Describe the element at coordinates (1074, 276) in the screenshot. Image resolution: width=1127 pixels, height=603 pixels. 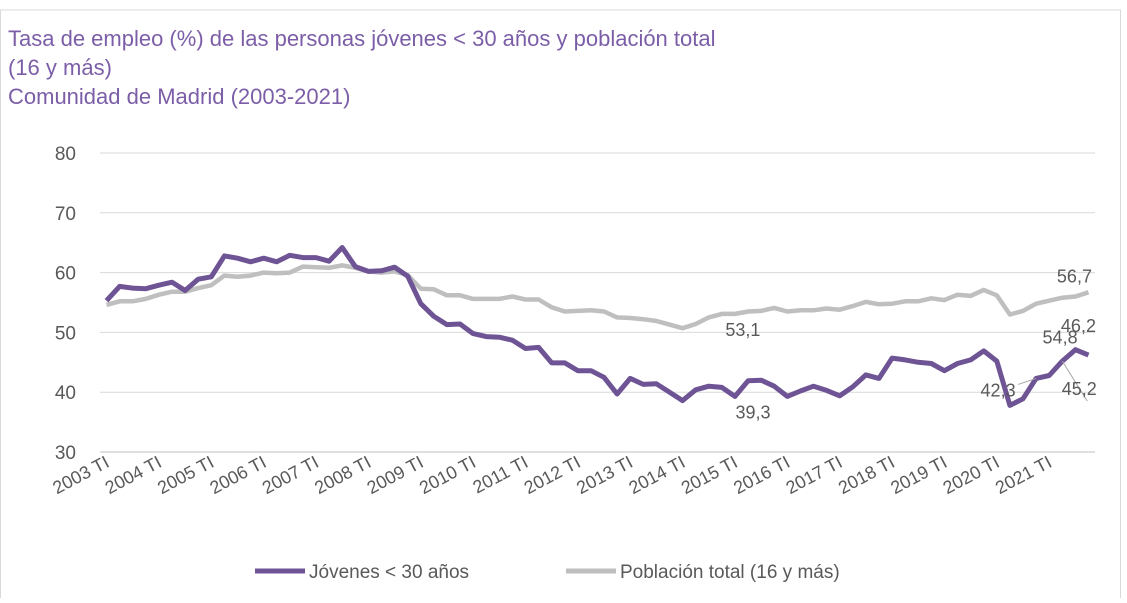
I see `data-label: 56,7` at that location.